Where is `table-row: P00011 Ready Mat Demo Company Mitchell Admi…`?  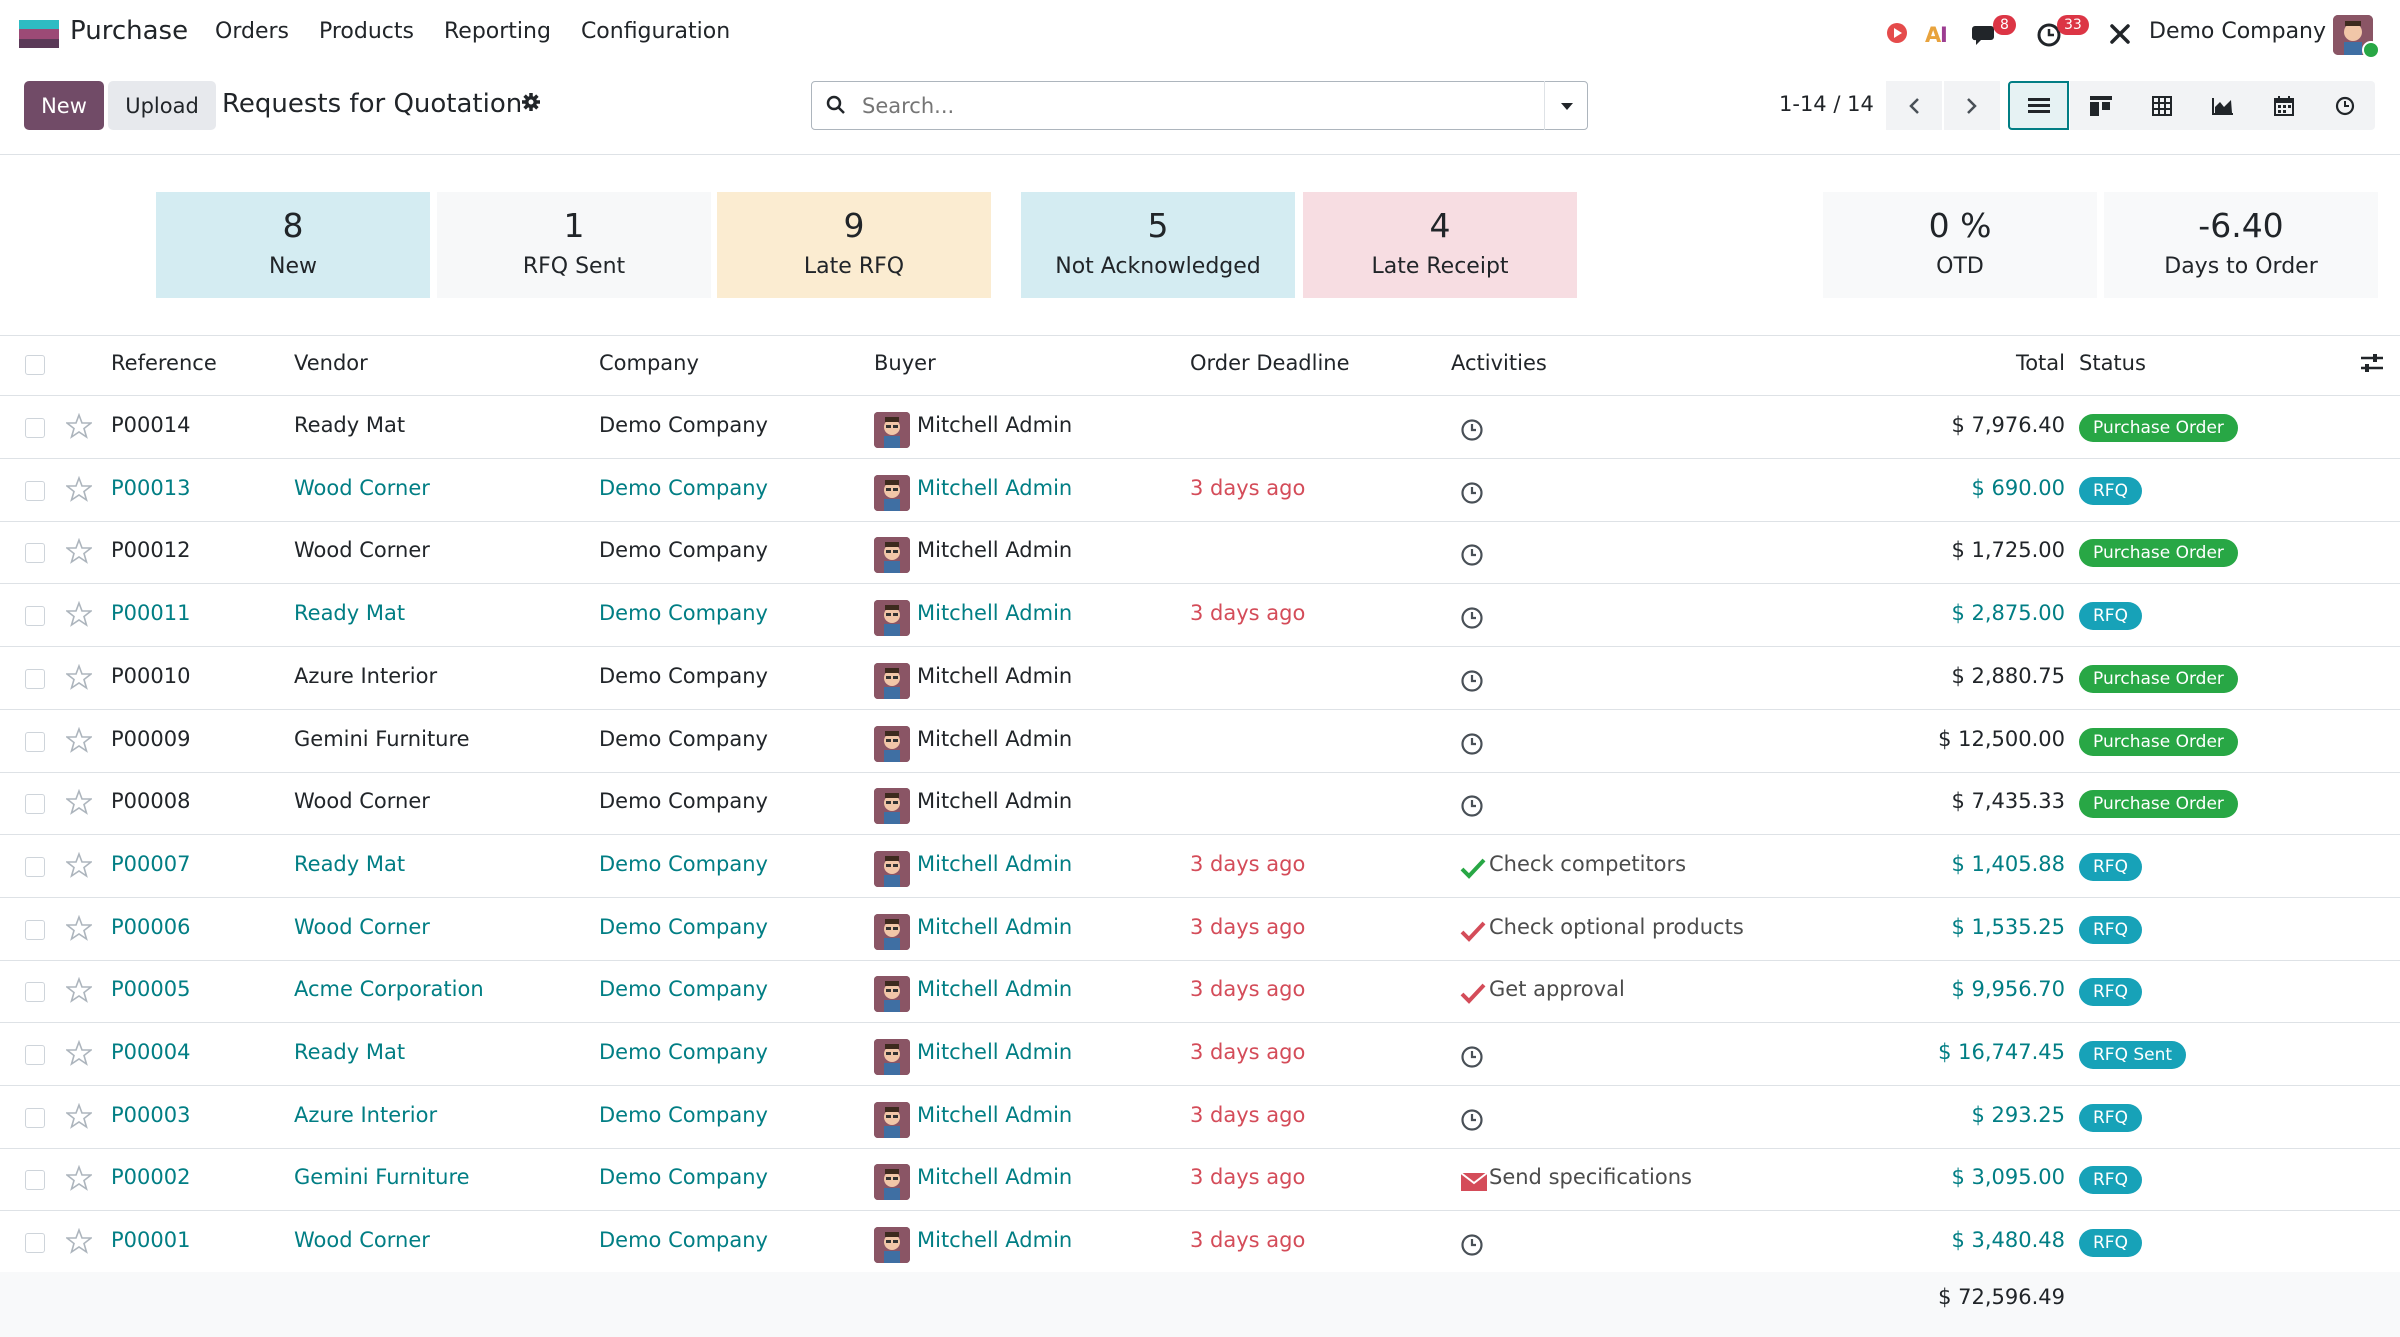
table-row: P00011 Ready Mat Demo Company Mitchell Admi… is located at coordinates (1200, 616).